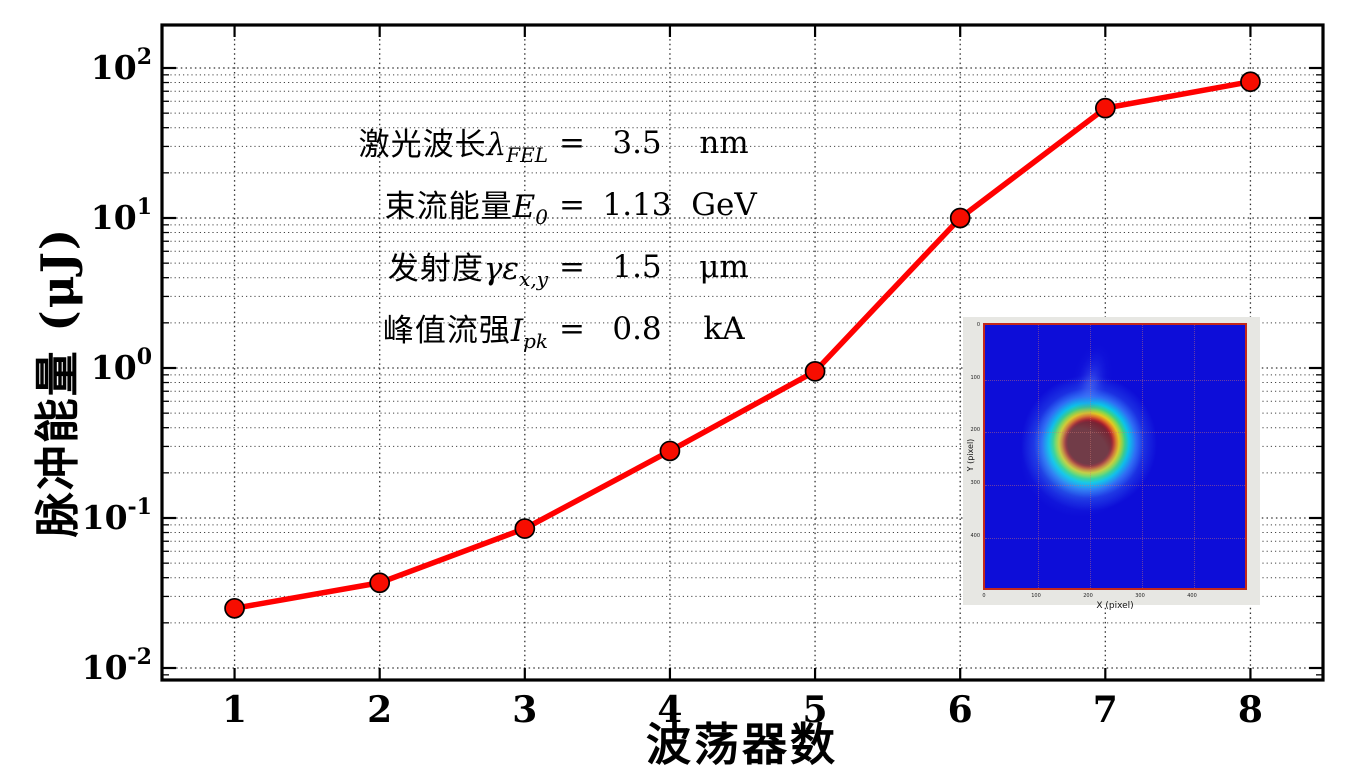  Describe the element at coordinates (669, 710) in the screenshot. I see `x-tick-label: 4` at that location.